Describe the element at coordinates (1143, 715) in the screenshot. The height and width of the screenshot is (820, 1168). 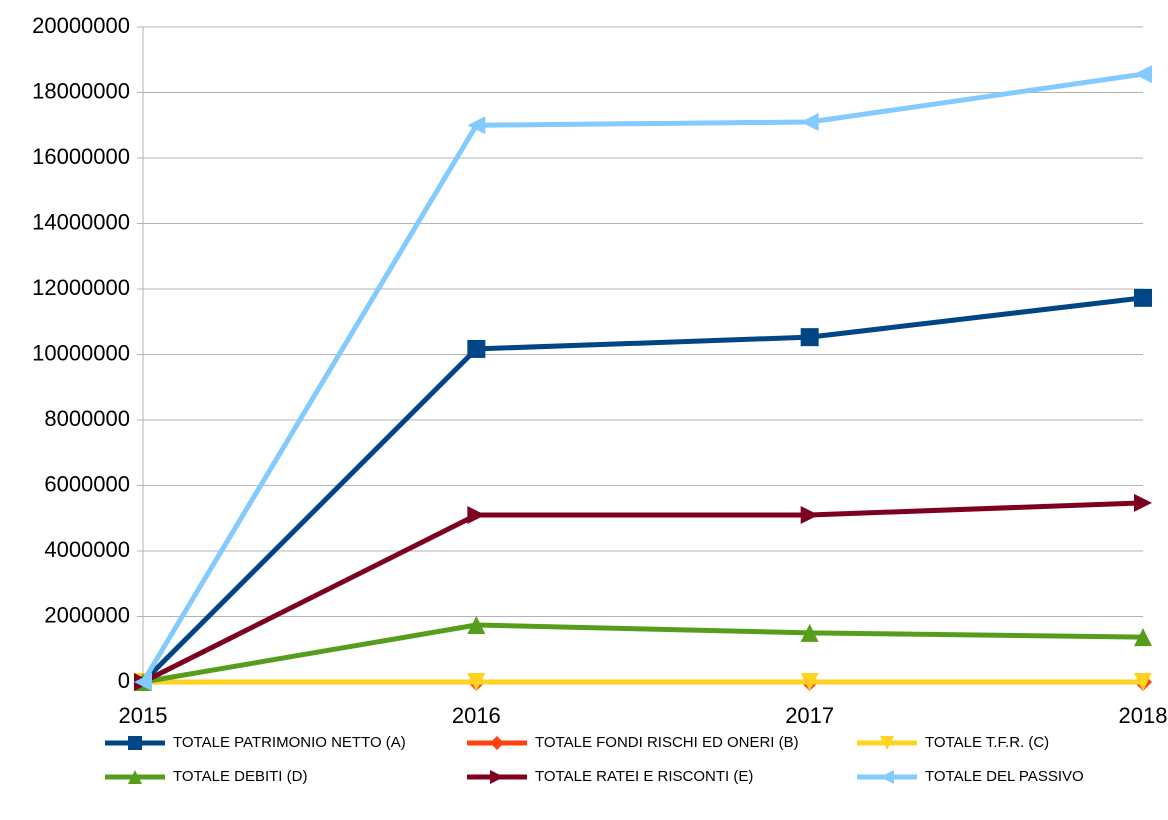
I see `x-tick-label: 2018` at that location.